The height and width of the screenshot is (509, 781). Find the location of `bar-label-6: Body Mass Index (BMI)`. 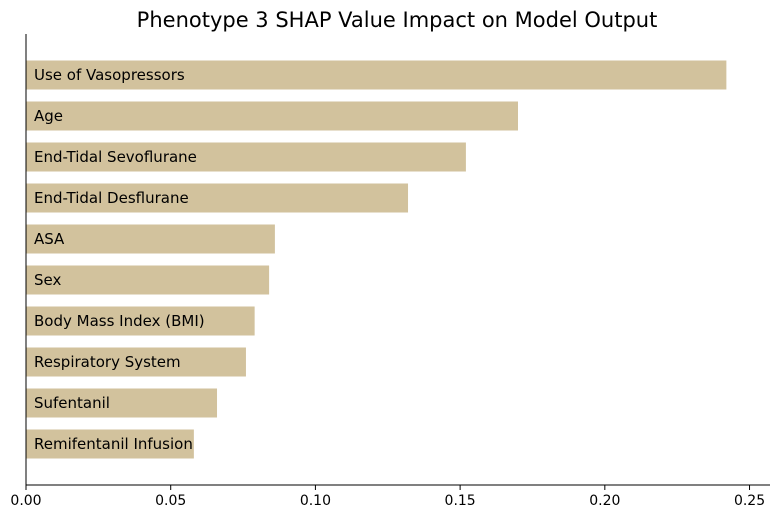

bar-label-6: Body Mass Index (BMI) is located at coordinates (119, 321).